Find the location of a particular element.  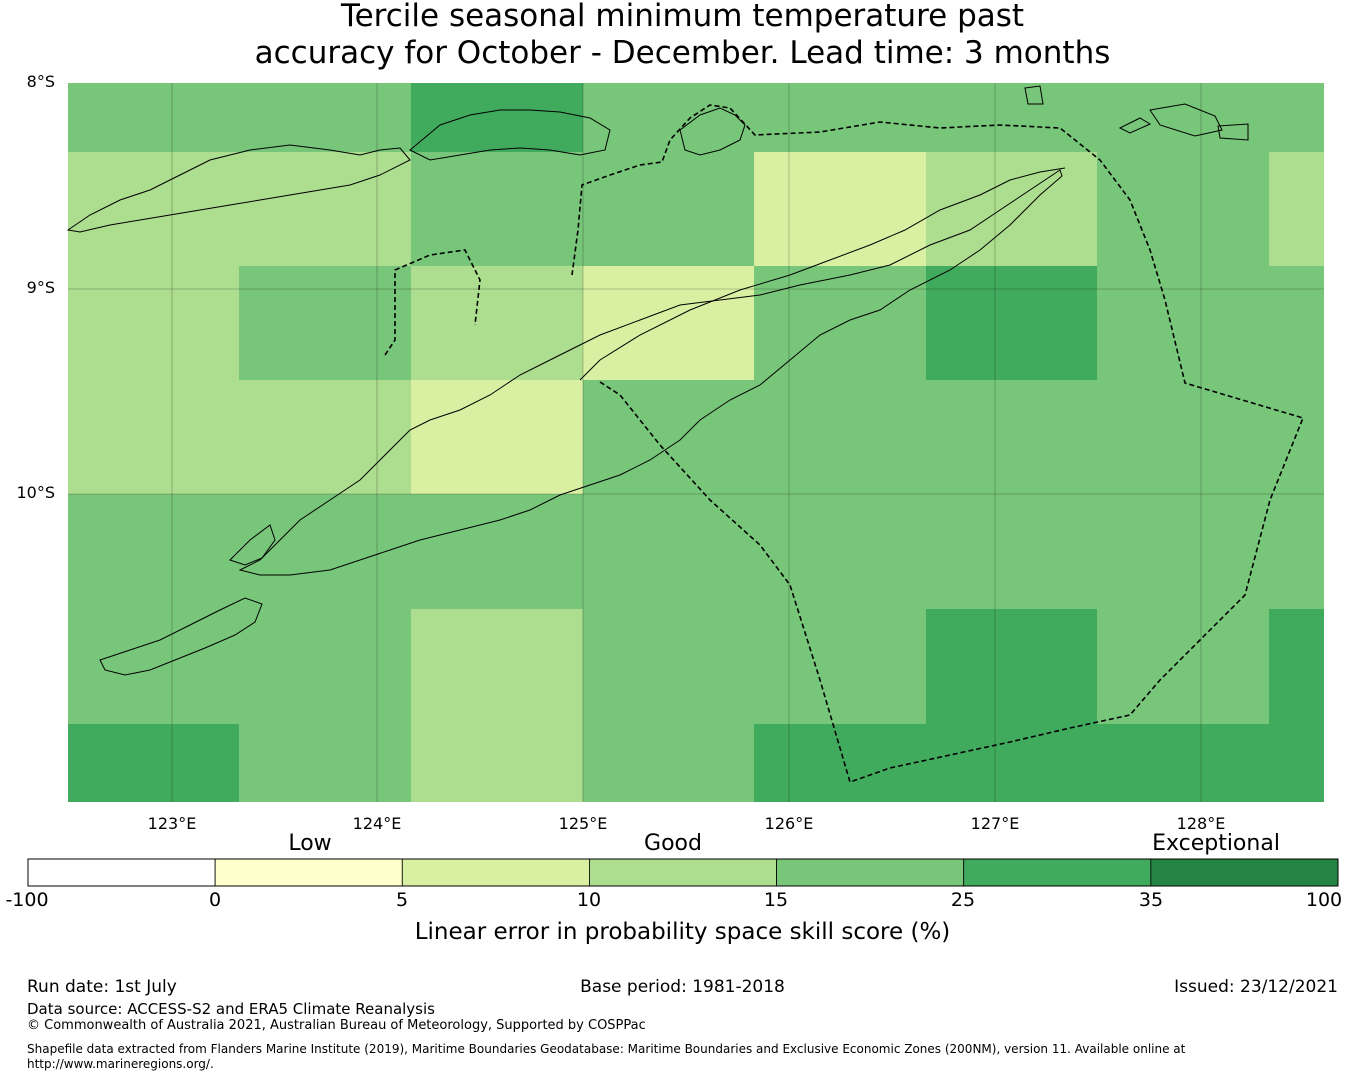

colorbar-tick: 15 is located at coordinates (776, 900).